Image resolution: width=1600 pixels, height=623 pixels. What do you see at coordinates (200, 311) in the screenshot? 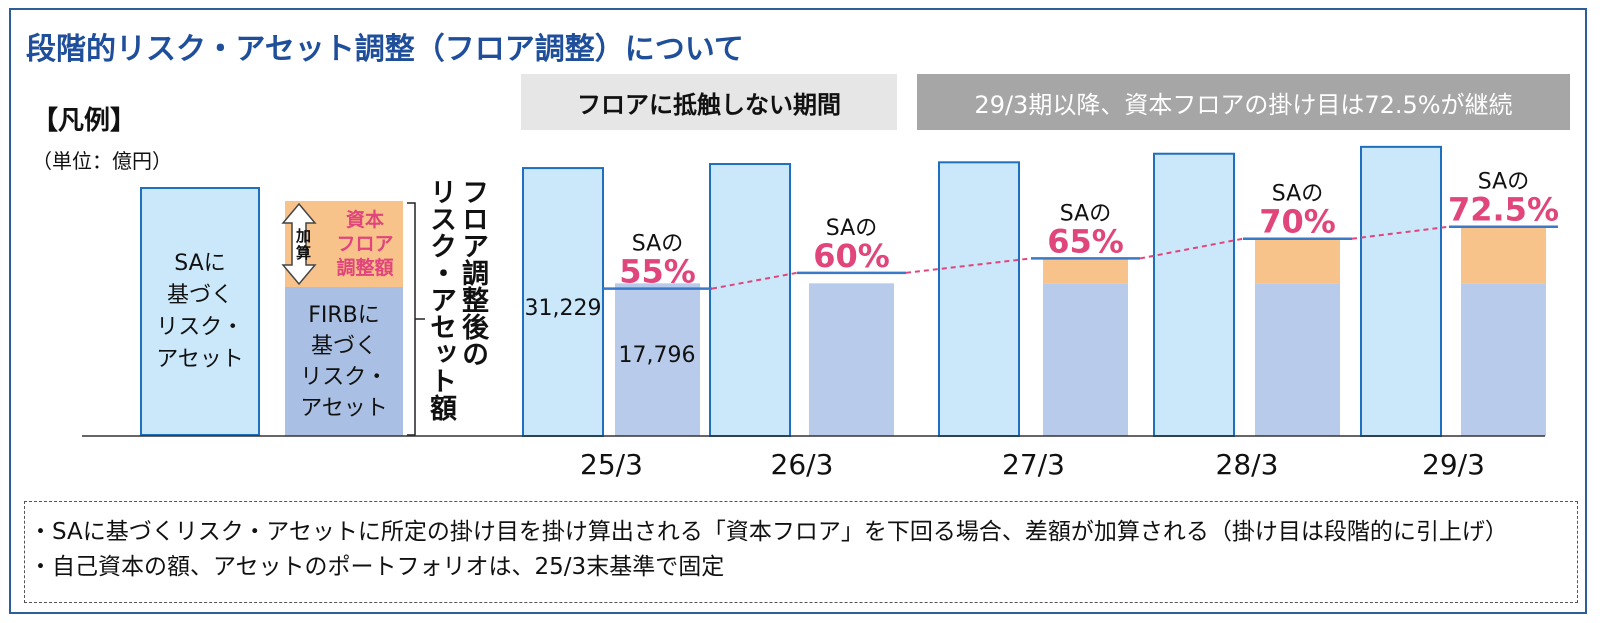
I see `legend-sa-box: SAに 基づく リスク・ アセット` at bounding box center [200, 311].